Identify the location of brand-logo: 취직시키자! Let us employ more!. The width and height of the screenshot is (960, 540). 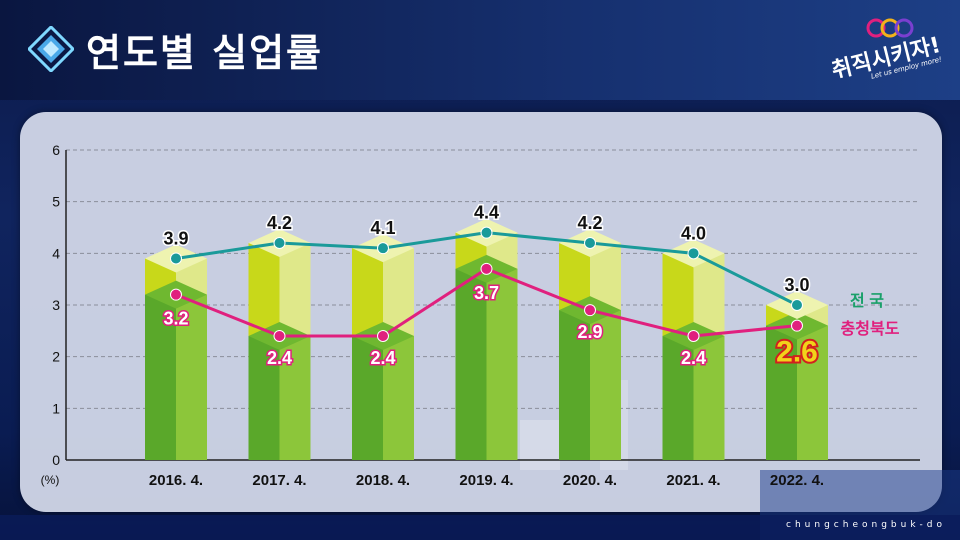
(888, 54).